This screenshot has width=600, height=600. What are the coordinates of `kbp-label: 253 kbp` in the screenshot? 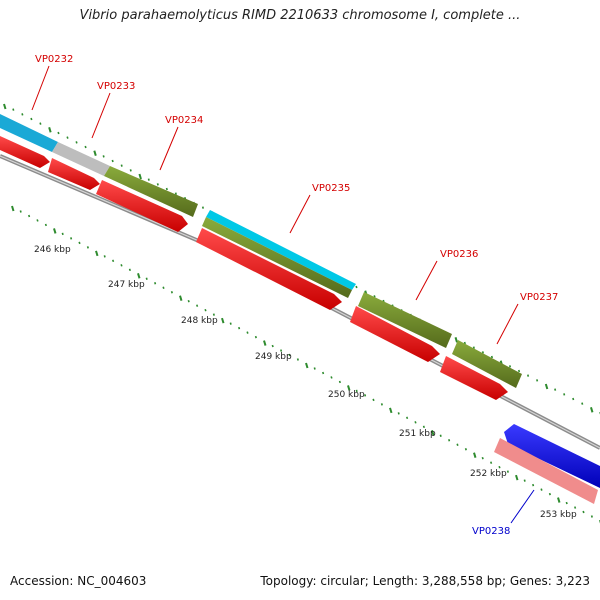 It's located at (558, 515).